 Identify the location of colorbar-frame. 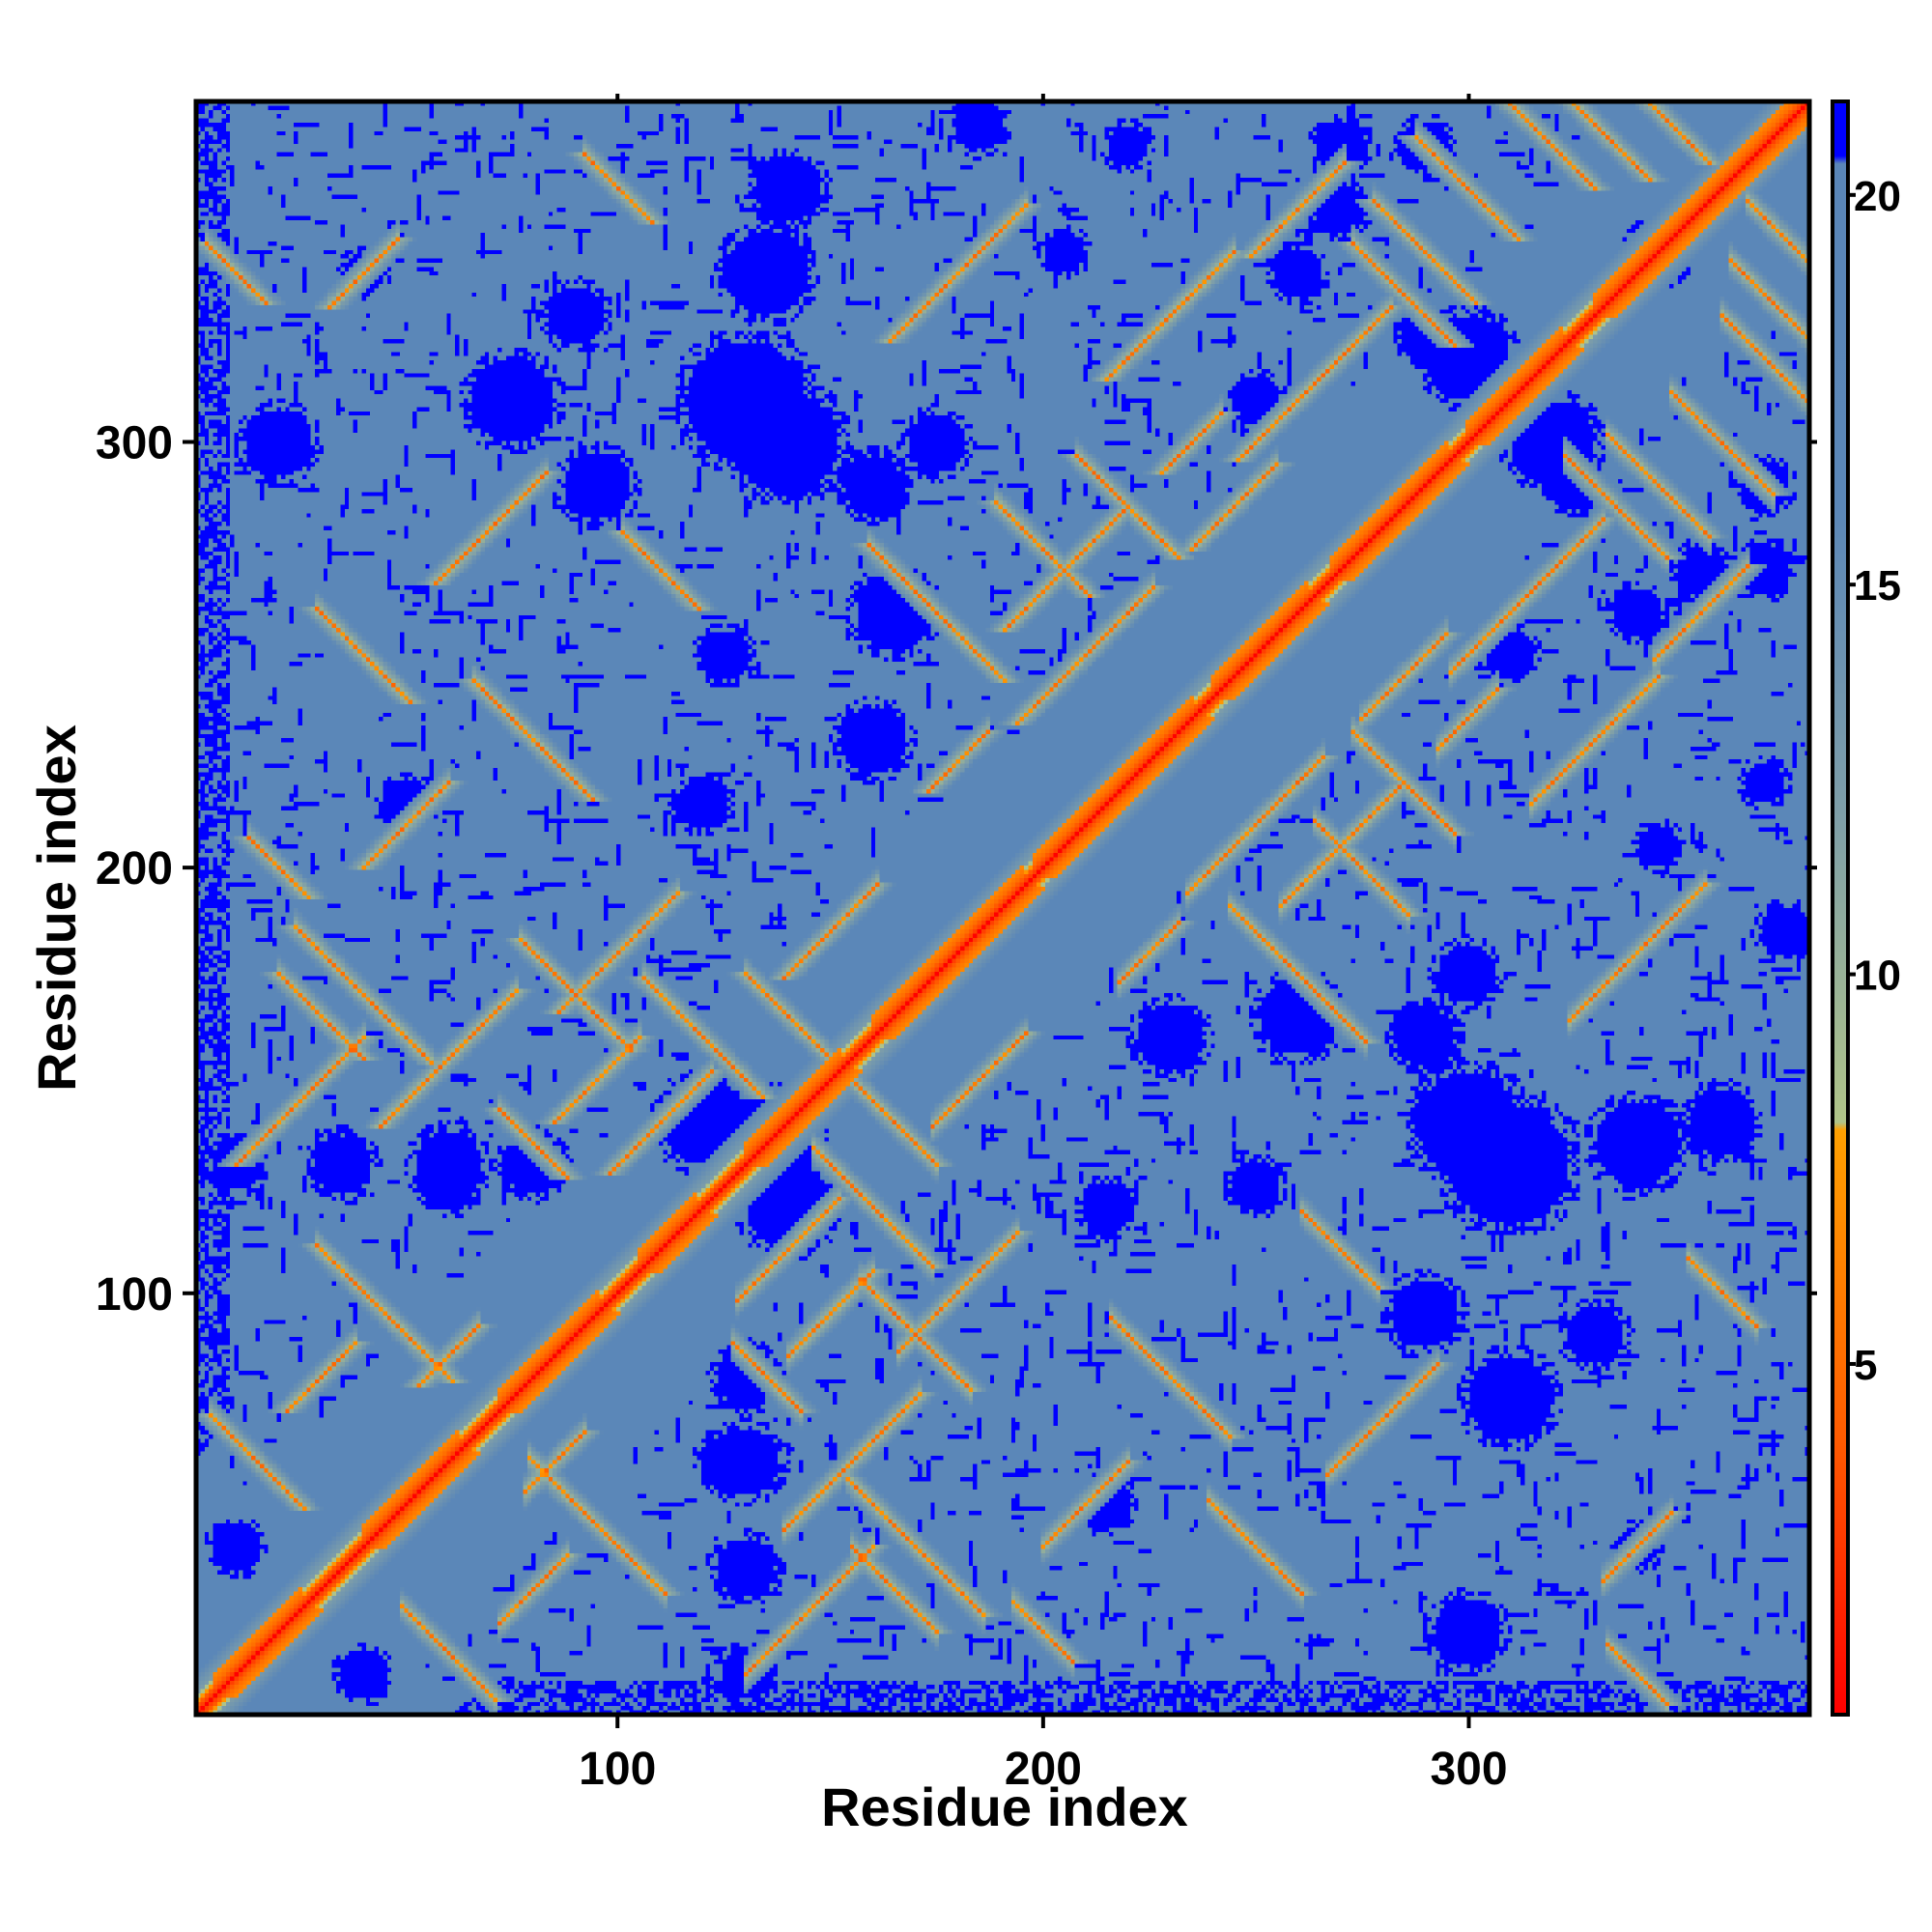
(1840, 908).